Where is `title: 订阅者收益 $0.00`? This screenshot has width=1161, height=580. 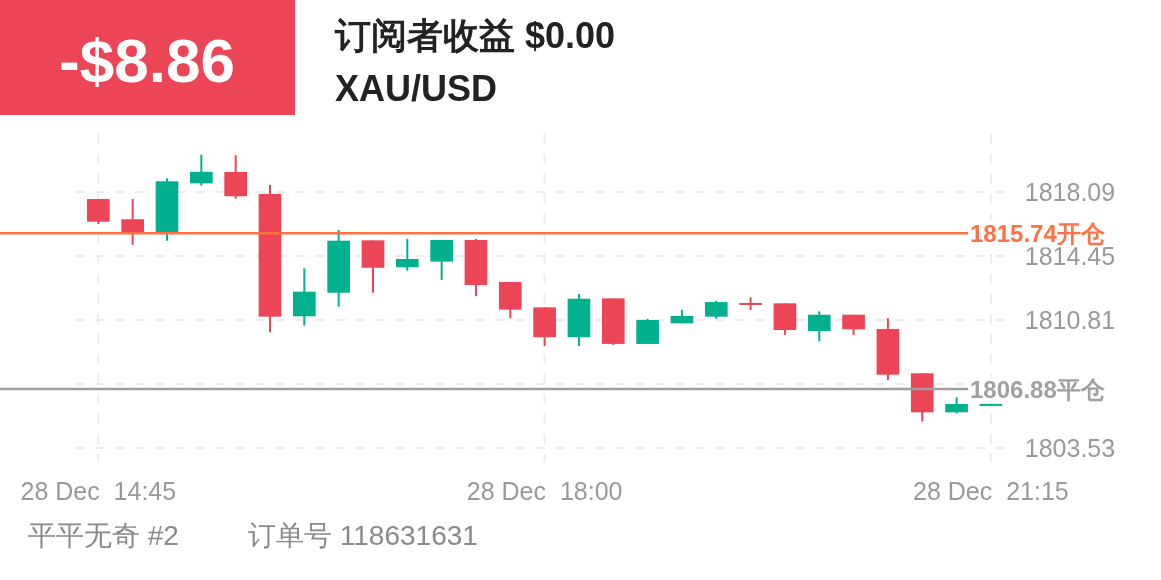 title: 订阅者收益 $0.00 is located at coordinates (475, 35).